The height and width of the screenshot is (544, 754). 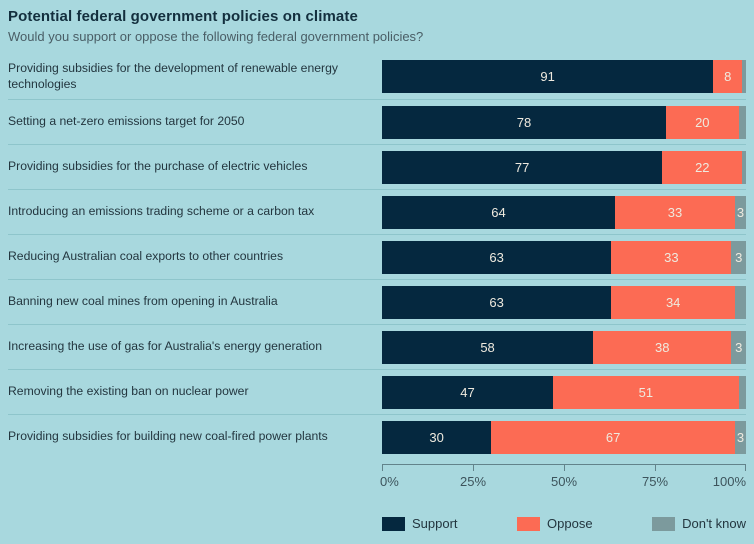 I want to click on legend-item-oppose: Oppose, so click(x=555, y=523).